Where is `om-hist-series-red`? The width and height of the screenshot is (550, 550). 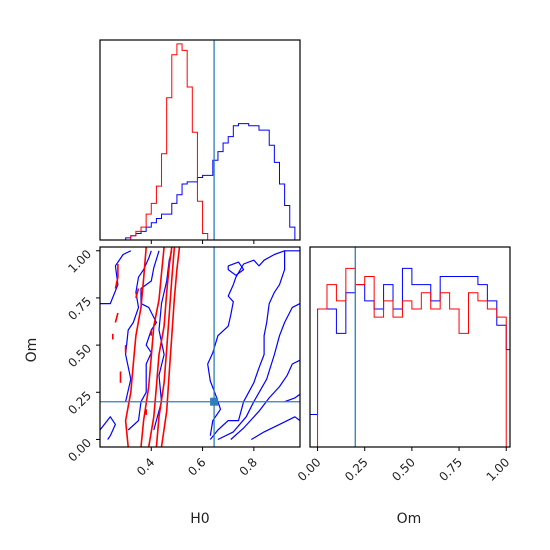 om-hist-series-red is located at coordinates (410, 357).